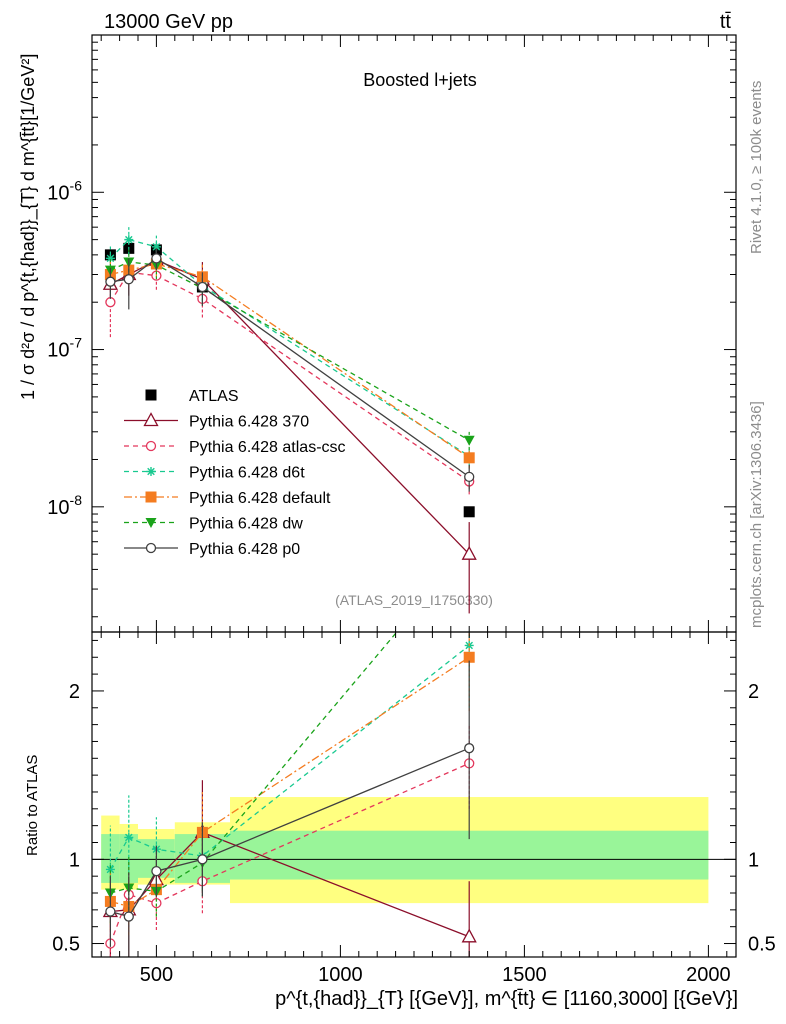  Describe the element at coordinates (267, 447) in the screenshot. I see `legend-label: Pythia 6.428 atlas-csc` at that location.